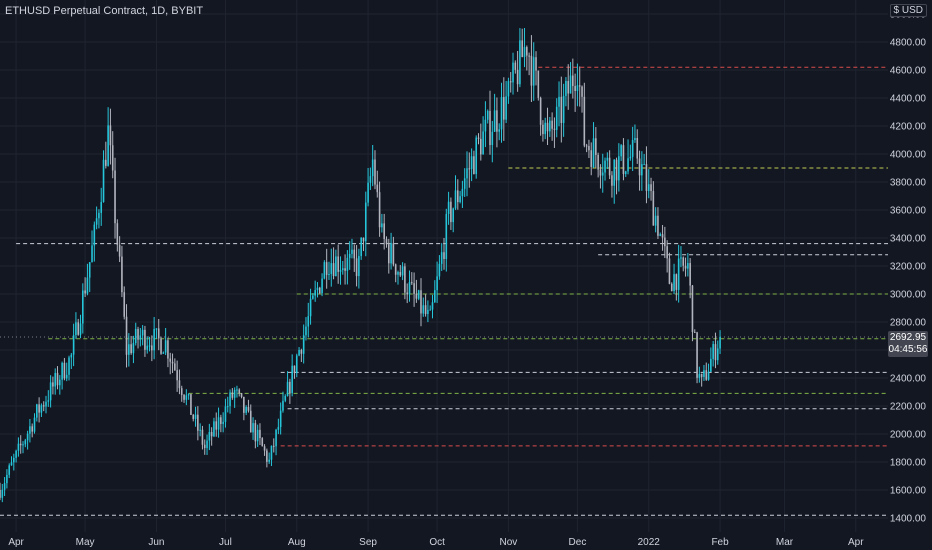  What do you see at coordinates (720, 542) in the screenshot?
I see `x-tick-label: Feb` at bounding box center [720, 542].